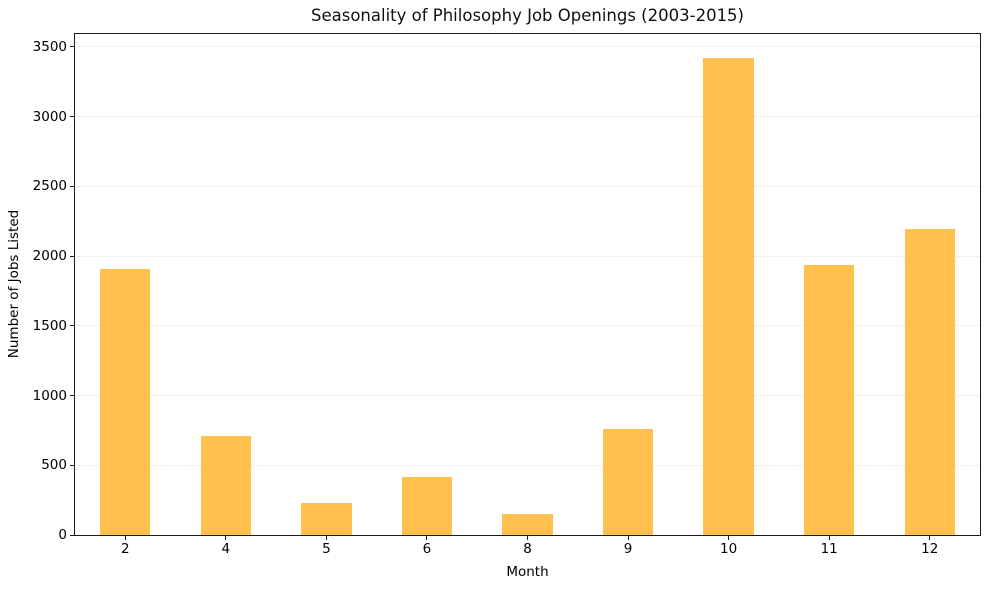  Describe the element at coordinates (49, 325) in the screenshot. I see `y-tick-label: 1500` at that location.